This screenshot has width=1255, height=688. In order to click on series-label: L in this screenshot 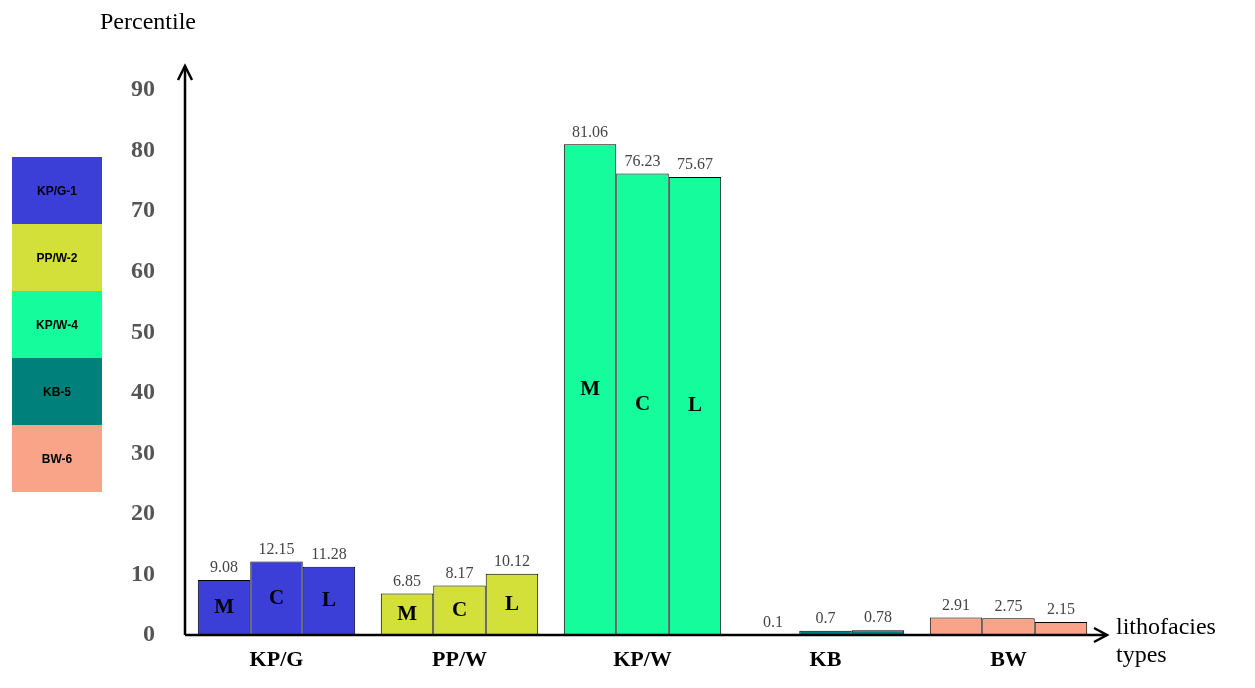, I will do `click(511, 602)`.